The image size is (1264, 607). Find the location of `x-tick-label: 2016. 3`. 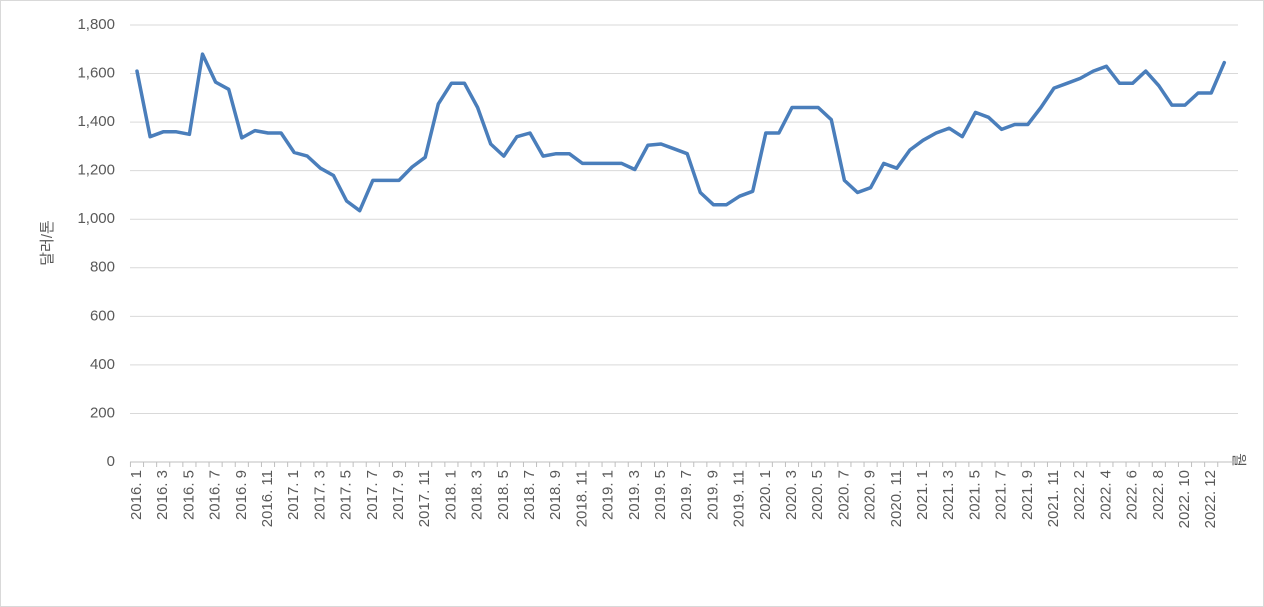

x-tick-label: 2016. 3 is located at coordinates (162, 495).